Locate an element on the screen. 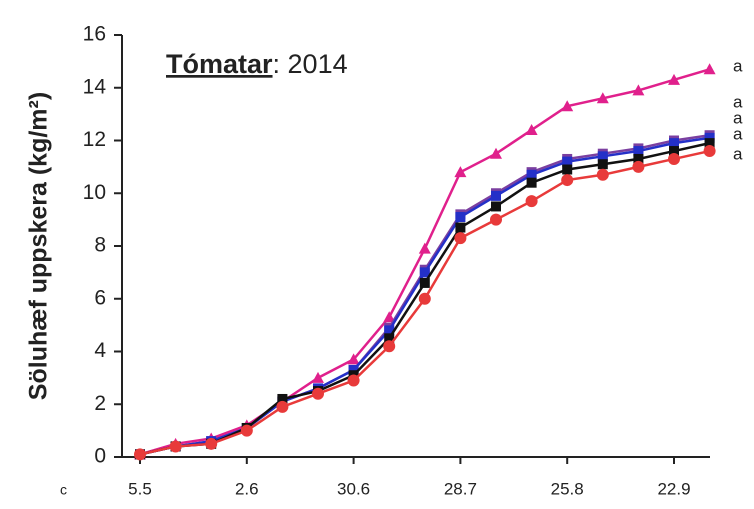 Image resolution: width=754 pixels, height=509 pixels. x-tick-label: 30.6 is located at coordinates (353, 488).